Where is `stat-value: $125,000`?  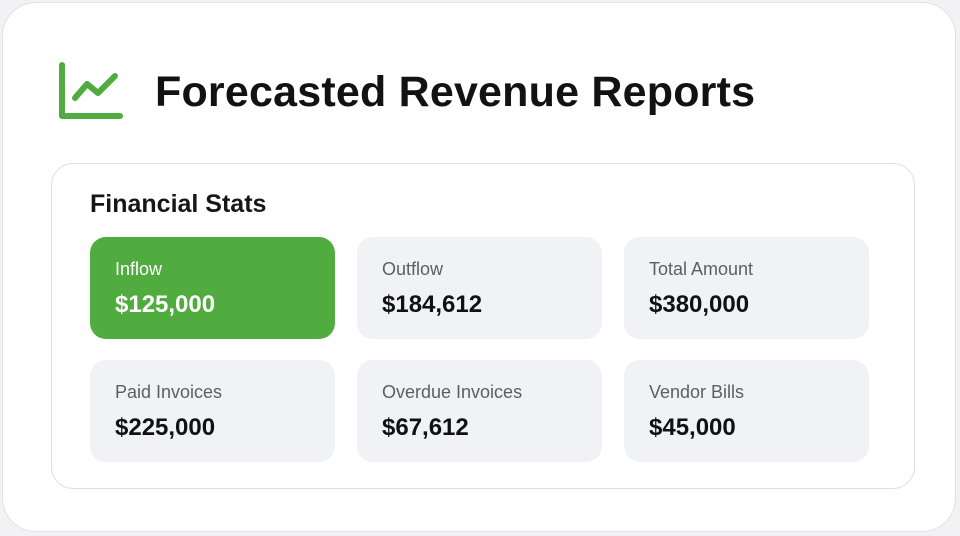 stat-value: $125,000 is located at coordinates (165, 304).